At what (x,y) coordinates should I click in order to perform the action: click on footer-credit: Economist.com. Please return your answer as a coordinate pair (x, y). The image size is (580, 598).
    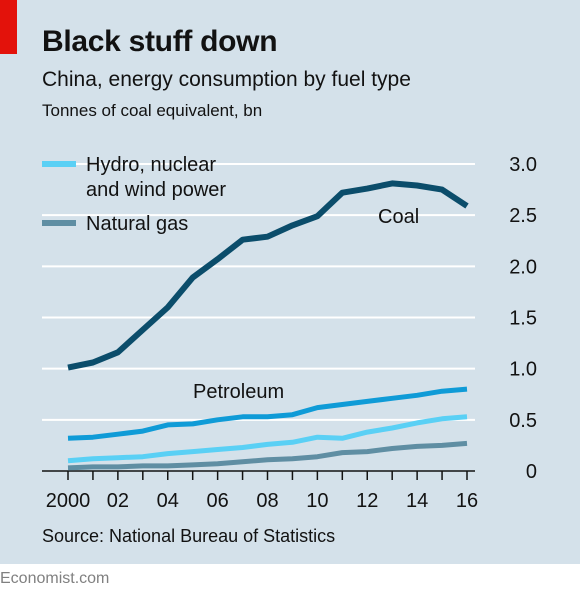
    Looking at the image, I should click on (55, 578).